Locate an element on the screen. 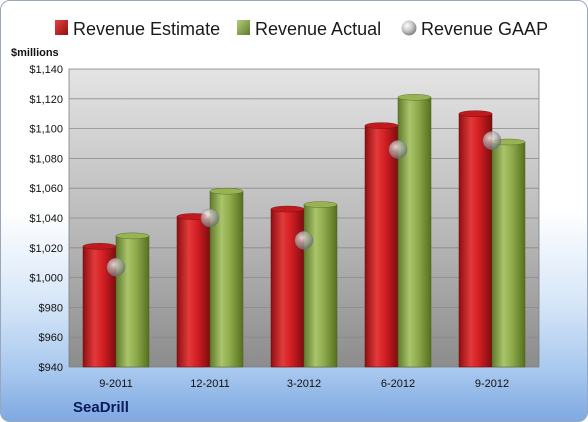 This screenshot has height=422, width=588. y-tick-label: $1,060 is located at coordinates (46, 189).